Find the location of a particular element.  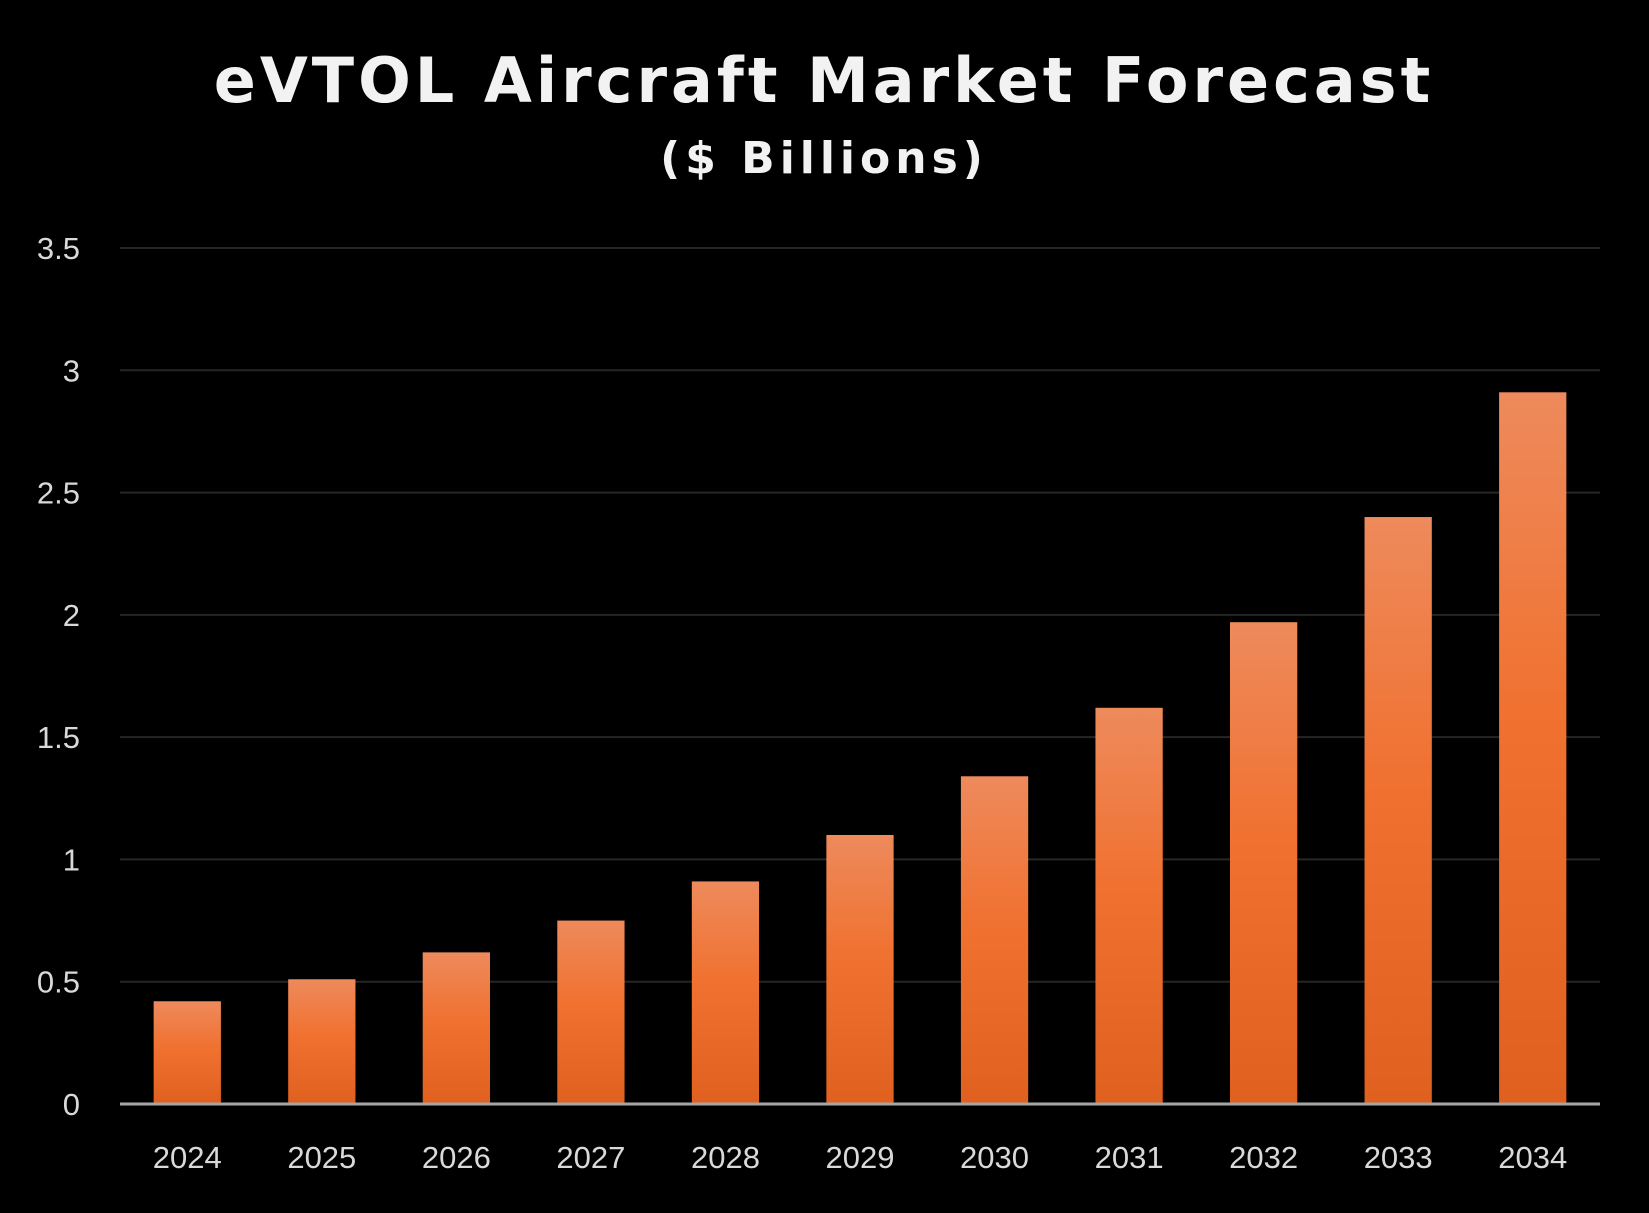

bar-2024 is located at coordinates (187, 1052).